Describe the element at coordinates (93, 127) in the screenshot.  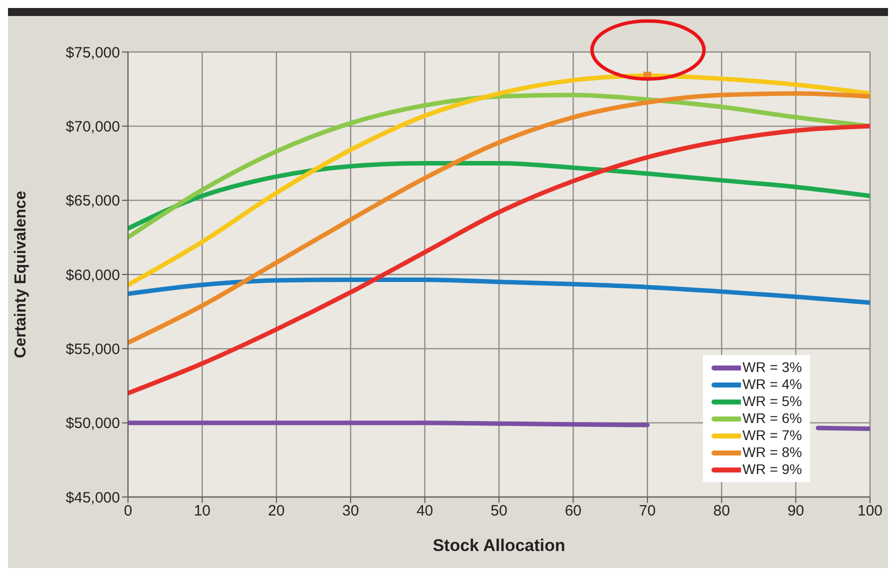
I see `y-tick-label: $70,000` at that location.